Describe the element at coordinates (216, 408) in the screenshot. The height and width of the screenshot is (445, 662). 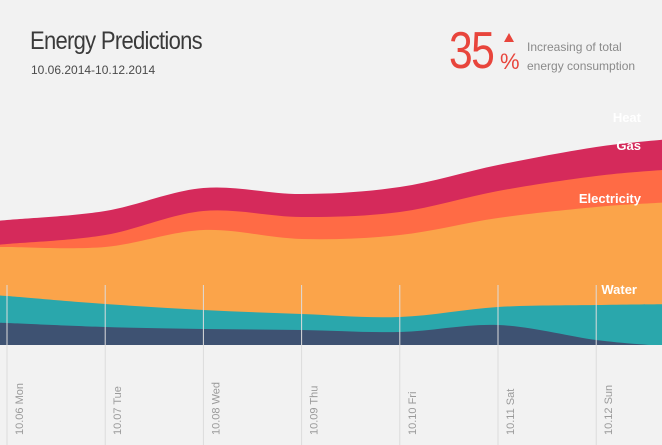
I see `x-tick-label: 10.08 Wed` at that location.